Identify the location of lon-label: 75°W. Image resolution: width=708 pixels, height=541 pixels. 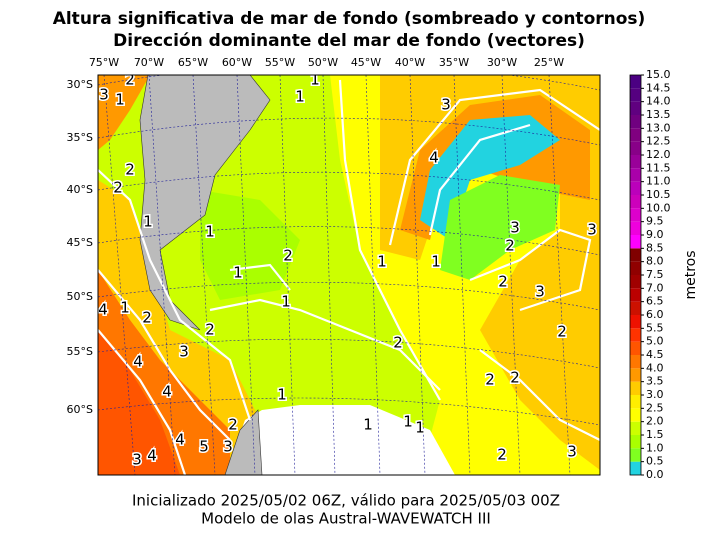
(104, 62).